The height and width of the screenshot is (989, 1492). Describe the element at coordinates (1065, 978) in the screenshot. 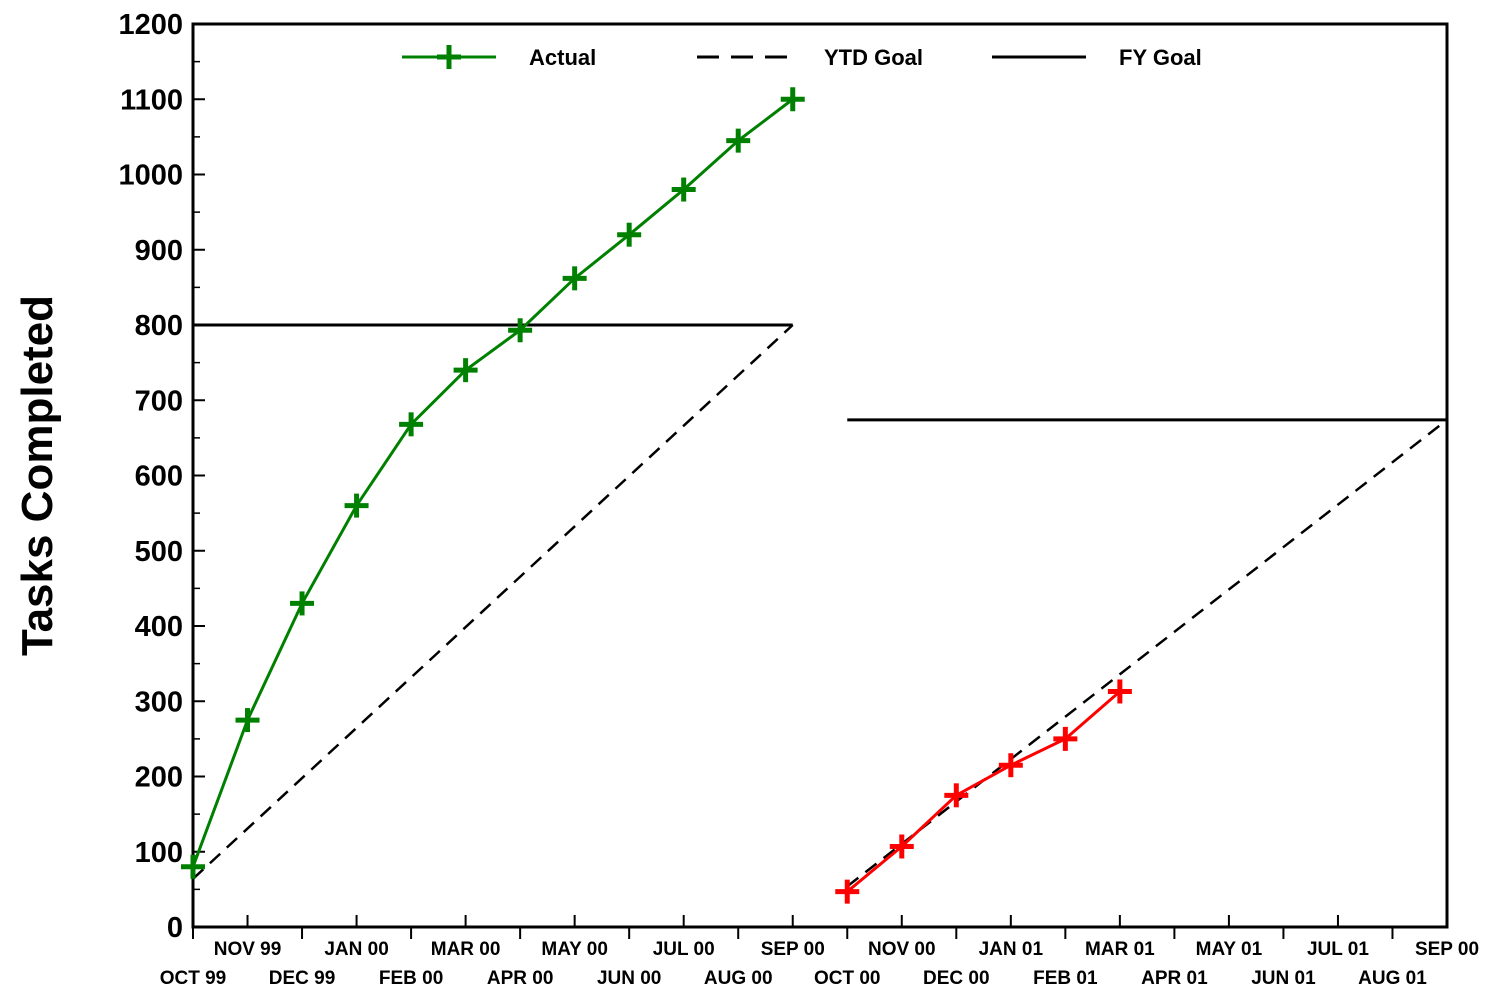

I see `x-tick-label: FEB 01` at that location.